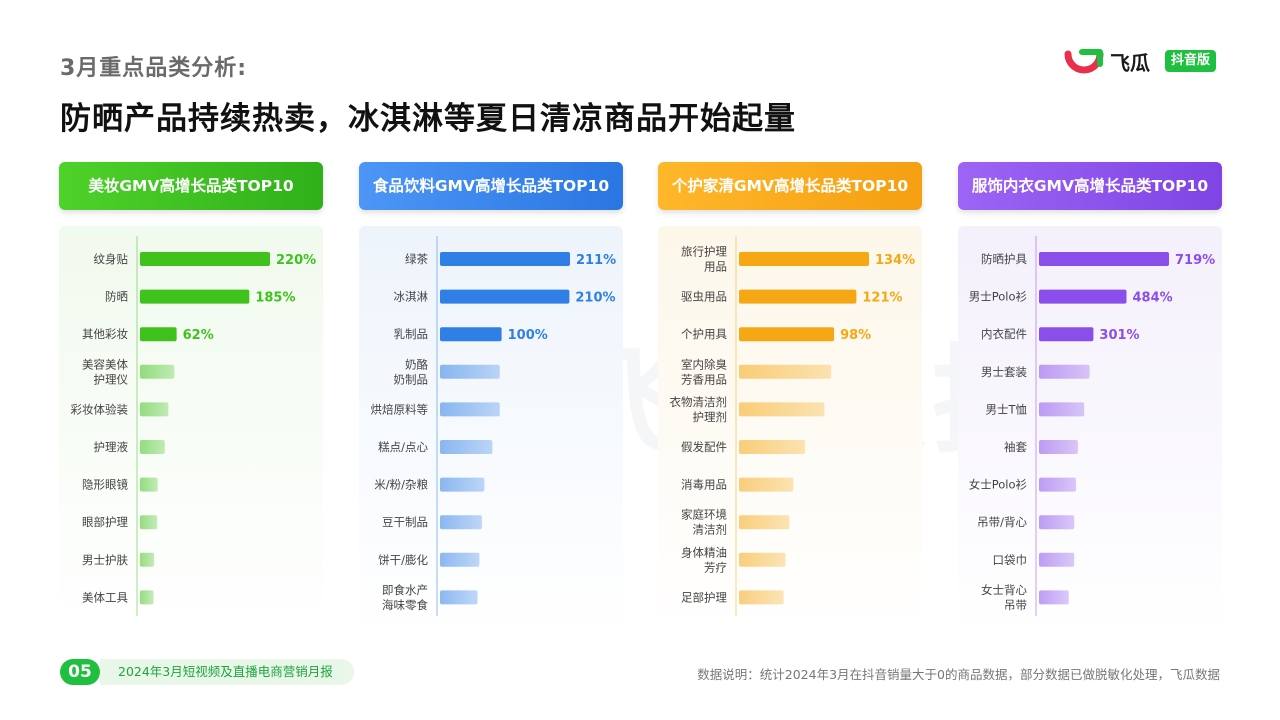 The image size is (1280, 720). I want to click on category-label-line: 男士护肤, so click(105, 560).